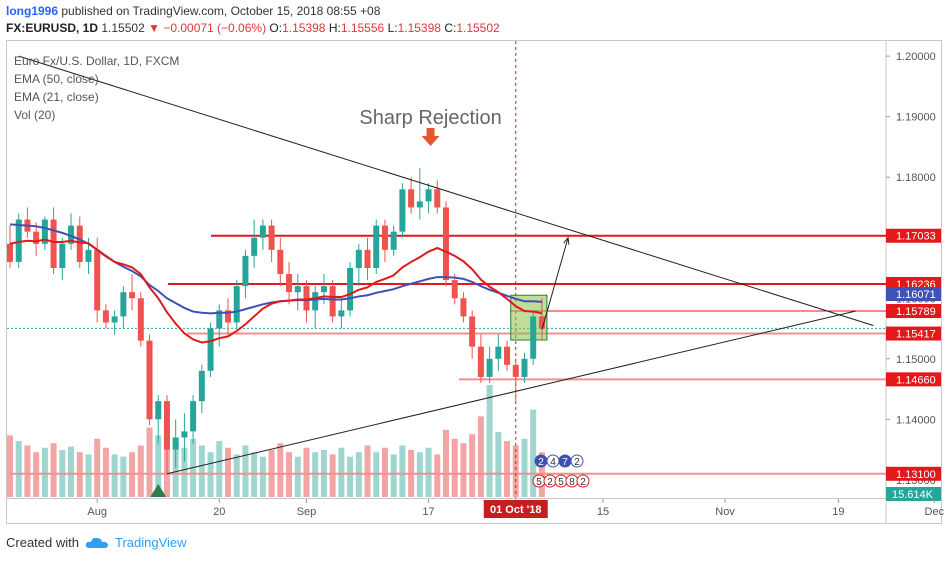 This screenshot has height=561, width=946. I want to click on low-label: L:, so click(392, 28).